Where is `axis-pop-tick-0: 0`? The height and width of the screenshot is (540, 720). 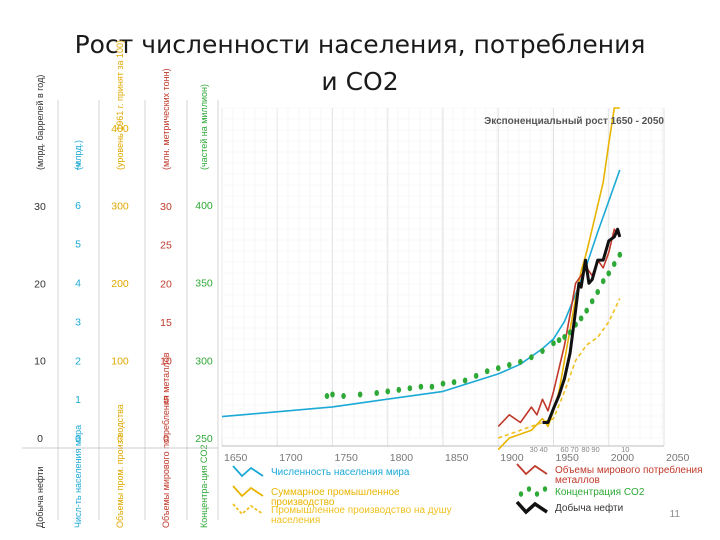 axis-pop-tick-0: 0 is located at coordinates (78, 439).